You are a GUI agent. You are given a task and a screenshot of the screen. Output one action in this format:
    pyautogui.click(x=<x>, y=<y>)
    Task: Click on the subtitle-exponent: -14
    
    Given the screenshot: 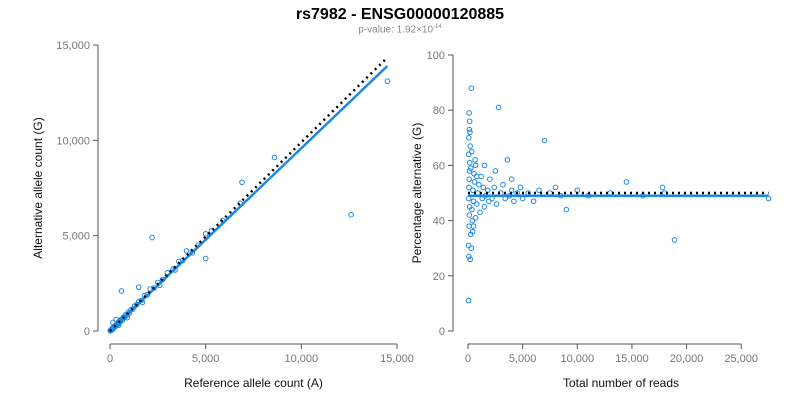 What is the action you would take?
    pyautogui.click(x=437, y=27)
    